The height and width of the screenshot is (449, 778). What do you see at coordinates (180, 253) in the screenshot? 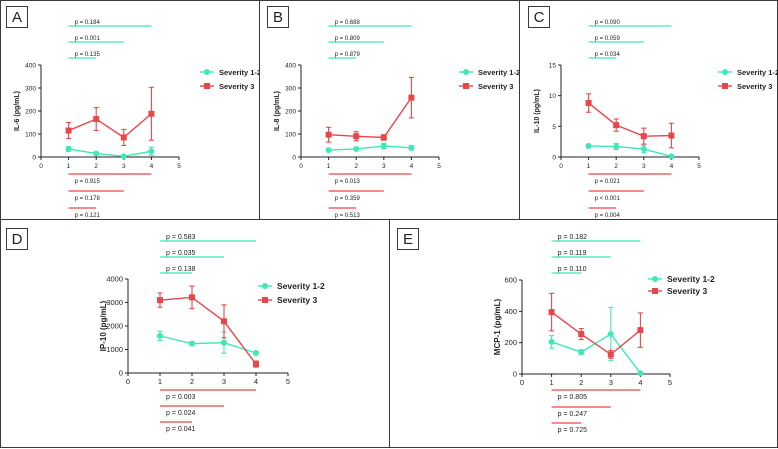
I see `p-value-label: p = 0.035` at bounding box center [180, 253].